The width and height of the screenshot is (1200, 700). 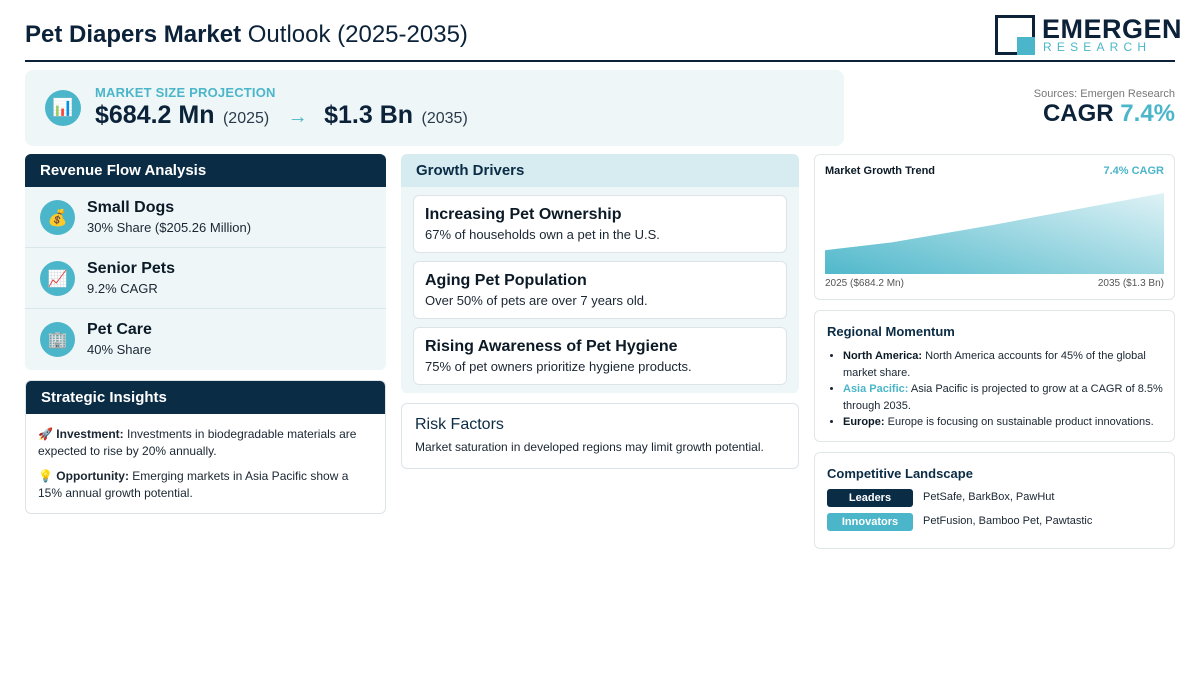 What do you see at coordinates (444, 118) in the screenshot?
I see `projection-end-year: (2035)` at bounding box center [444, 118].